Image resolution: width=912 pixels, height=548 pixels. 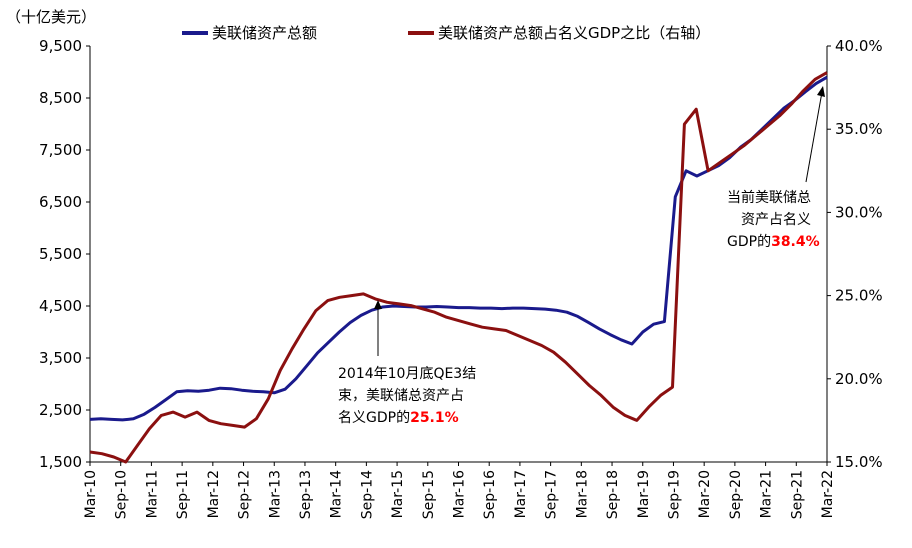 What do you see at coordinates (859, 129) in the screenshot?
I see `right-tick-label: 35.0%` at bounding box center [859, 129].